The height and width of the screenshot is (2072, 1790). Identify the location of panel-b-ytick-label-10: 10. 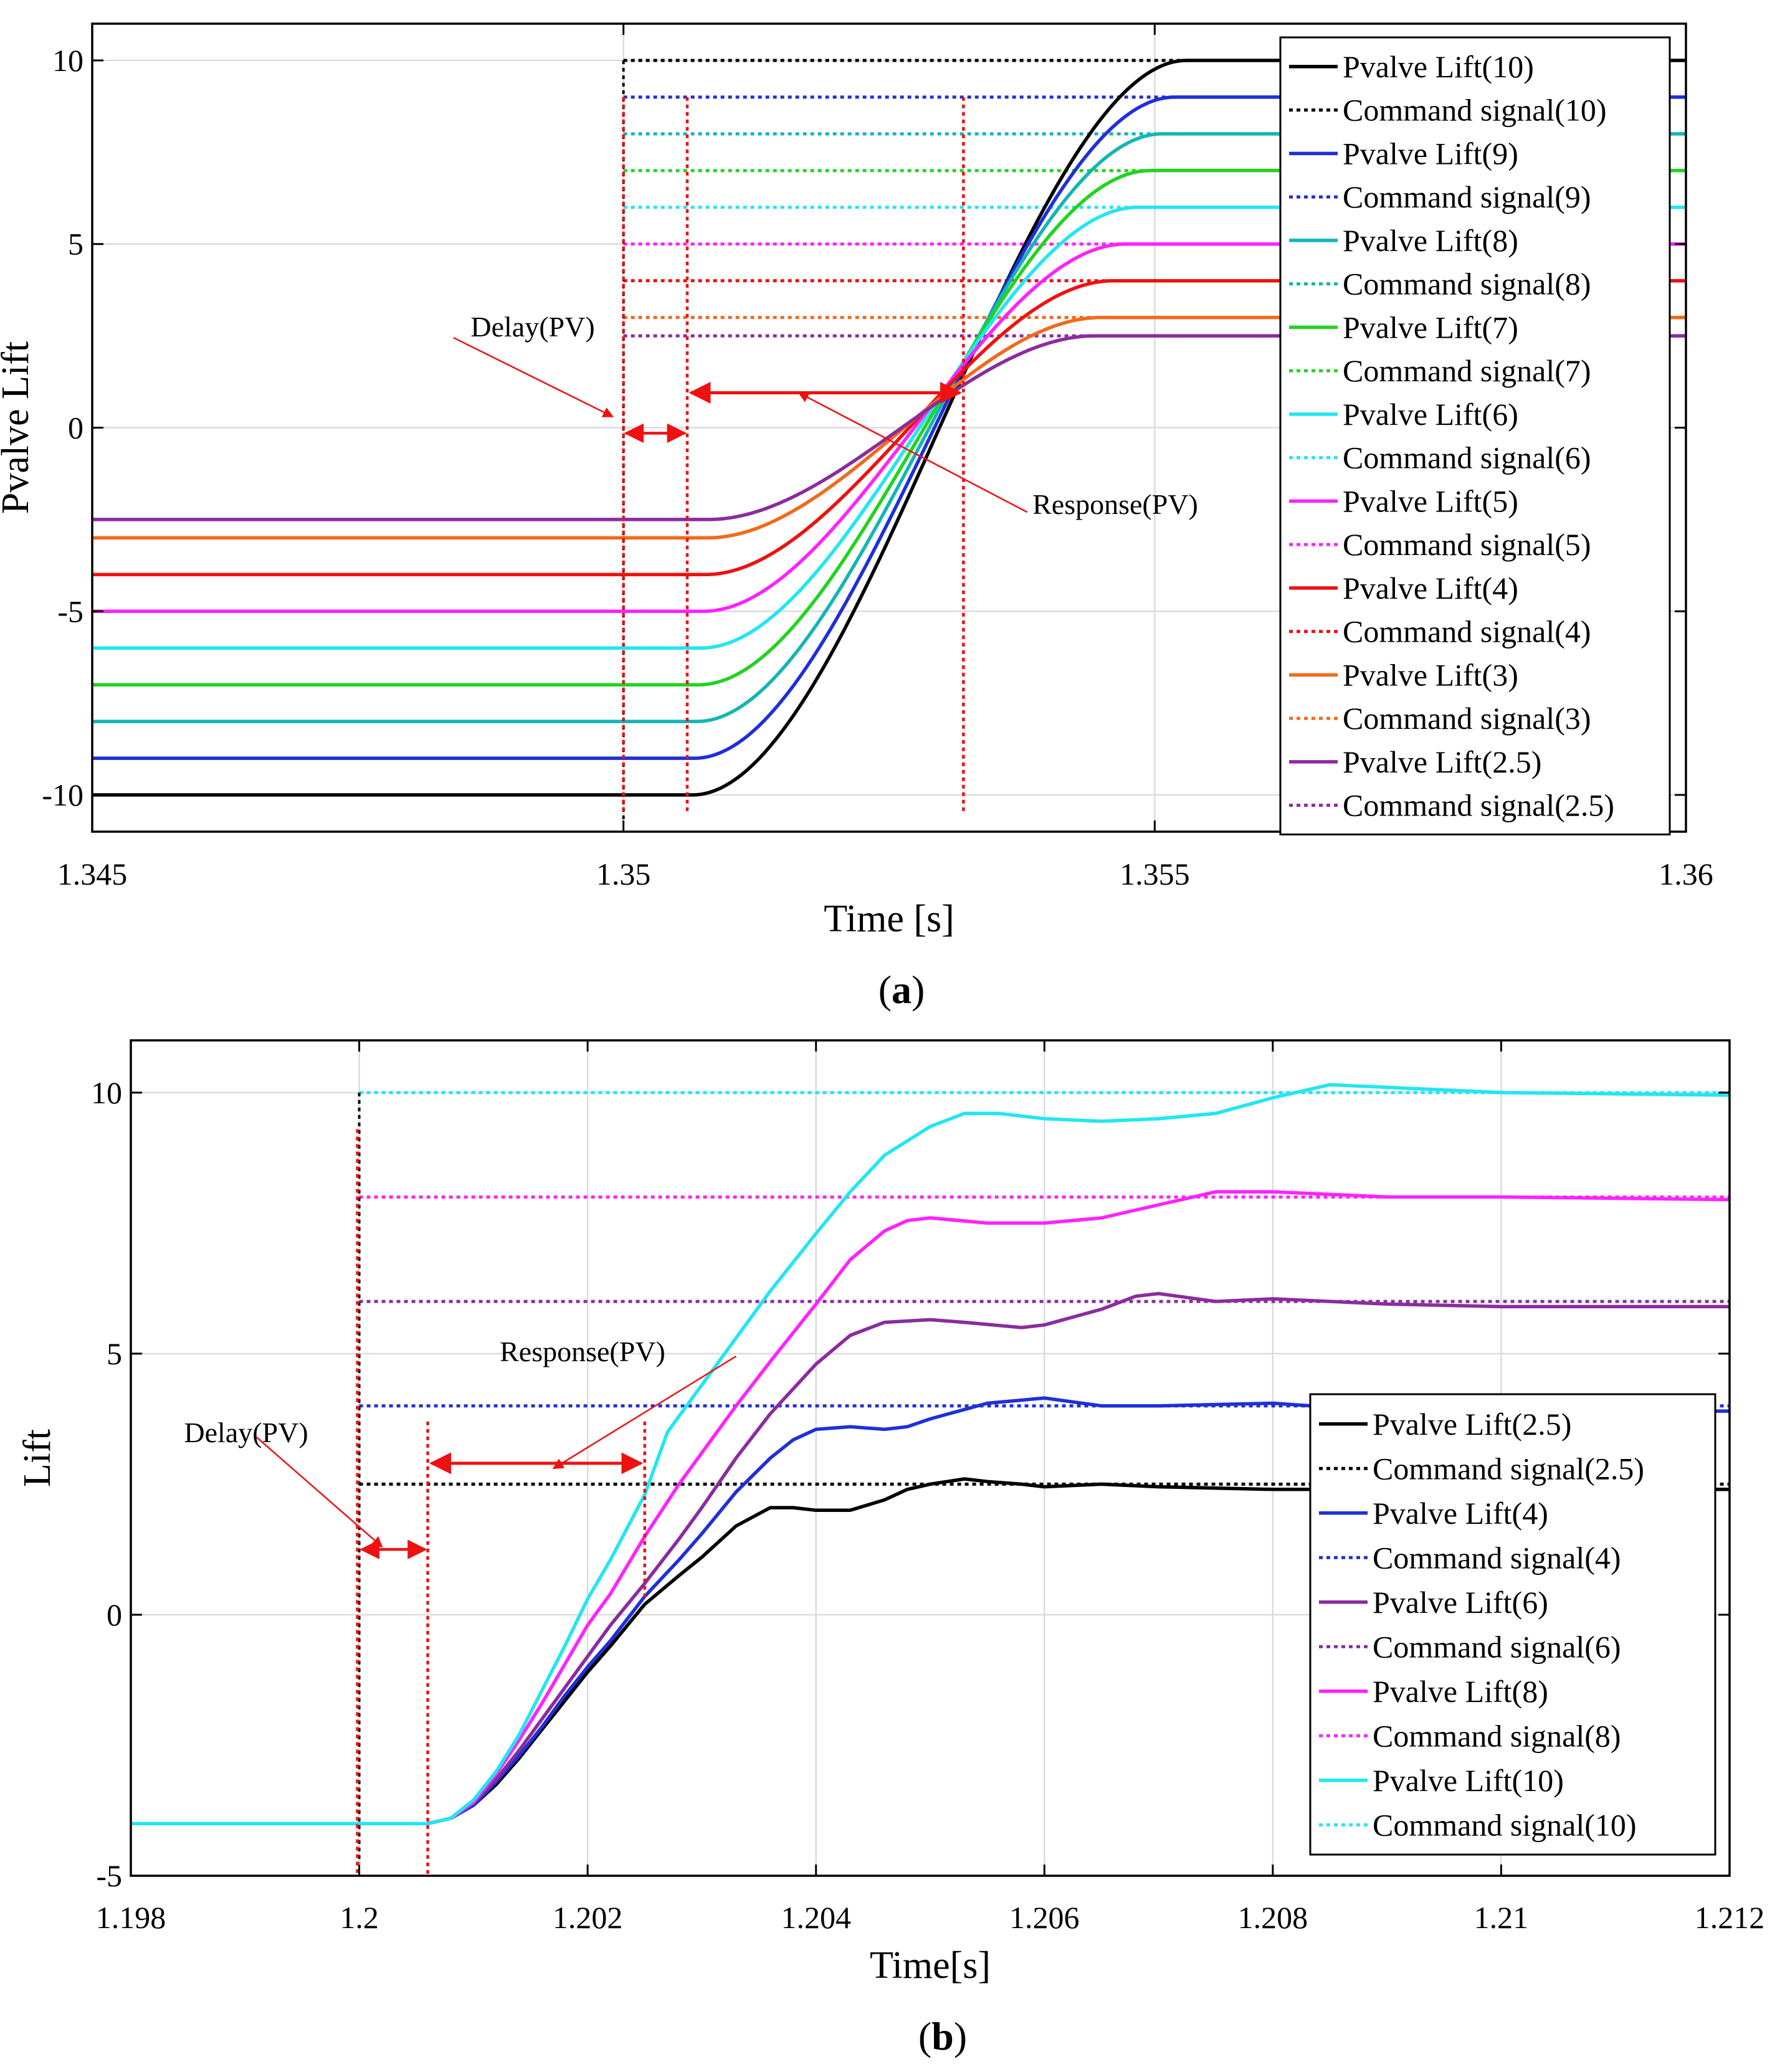
(106, 1092).